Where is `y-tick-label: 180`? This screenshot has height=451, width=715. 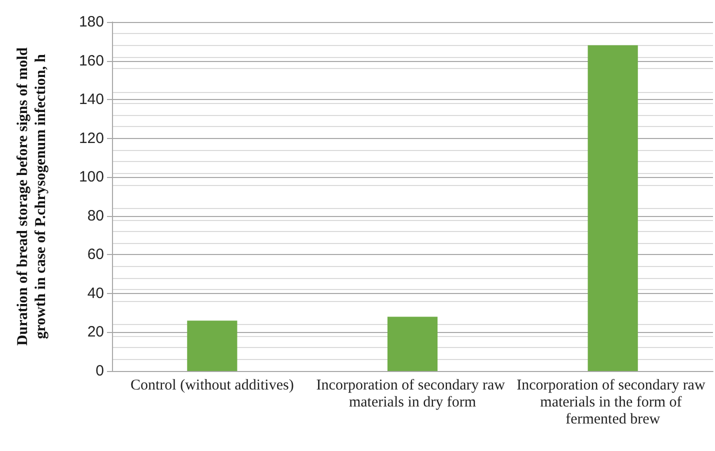 y-tick-label: 180 is located at coordinates (91, 22).